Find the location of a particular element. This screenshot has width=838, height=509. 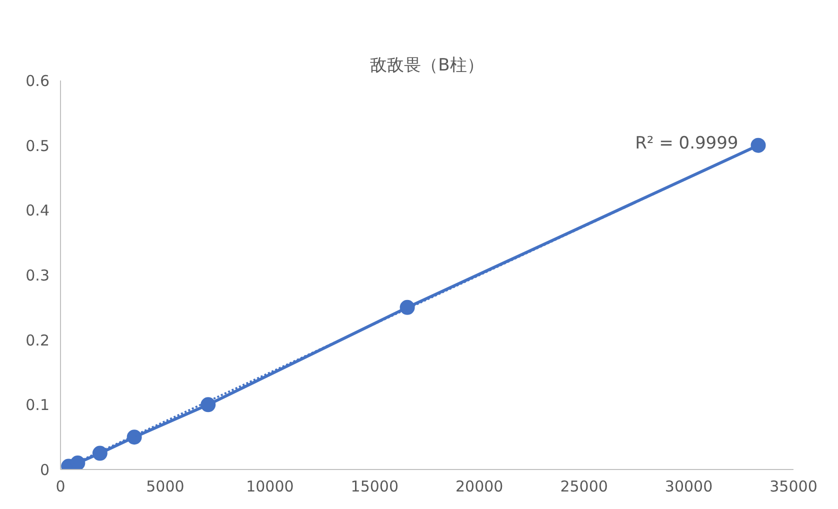

annotation: R² = 0.9999 is located at coordinates (686, 143).